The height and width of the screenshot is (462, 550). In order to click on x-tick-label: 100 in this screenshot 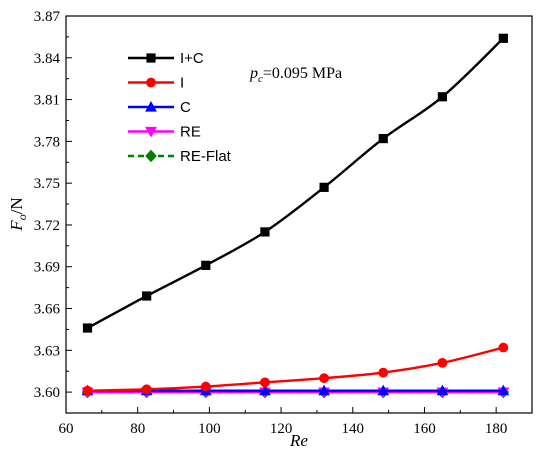, I will do `click(209, 429)`.